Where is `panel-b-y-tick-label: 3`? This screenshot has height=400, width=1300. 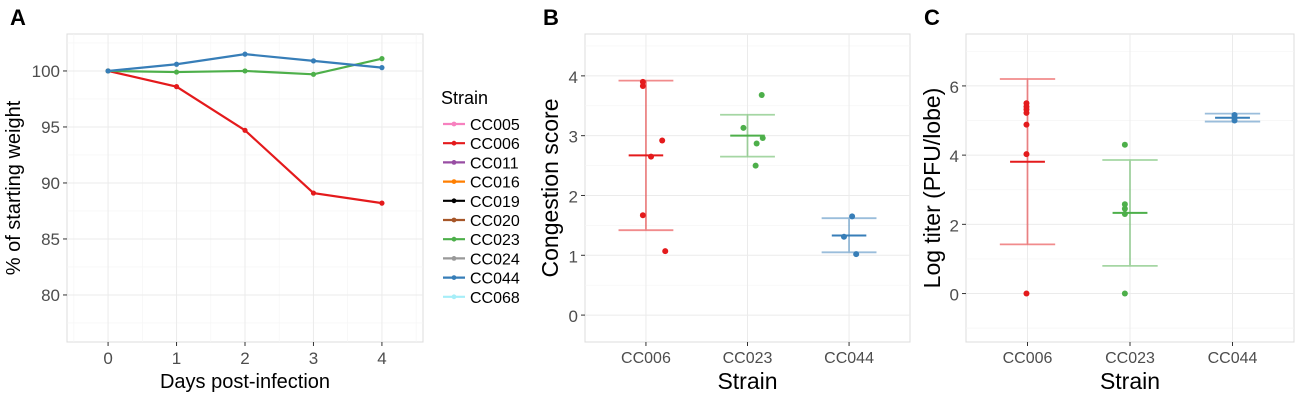 panel-b-y-tick-label: 3 is located at coordinates (573, 137).